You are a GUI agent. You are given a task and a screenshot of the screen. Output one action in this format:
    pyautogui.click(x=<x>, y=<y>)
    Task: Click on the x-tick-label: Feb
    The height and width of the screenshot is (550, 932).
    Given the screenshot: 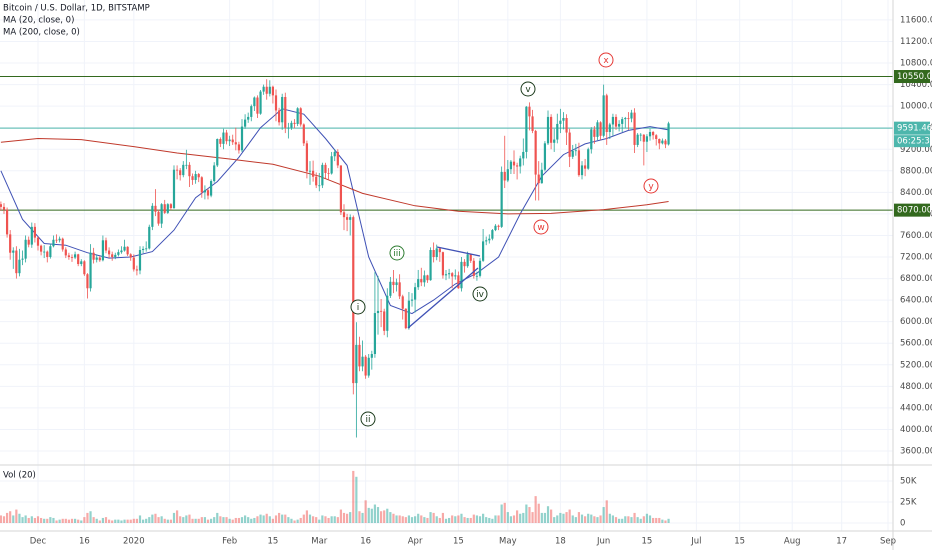 What is the action you would take?
    pyautogui.click(x=229, y=542)
    